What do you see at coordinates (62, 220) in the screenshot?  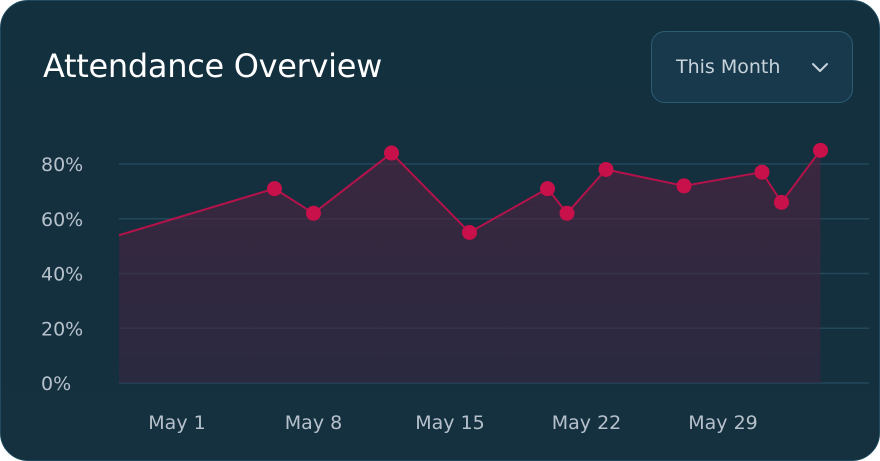 I see `y-tick-label: 60%` at bounding box center [62, 220].